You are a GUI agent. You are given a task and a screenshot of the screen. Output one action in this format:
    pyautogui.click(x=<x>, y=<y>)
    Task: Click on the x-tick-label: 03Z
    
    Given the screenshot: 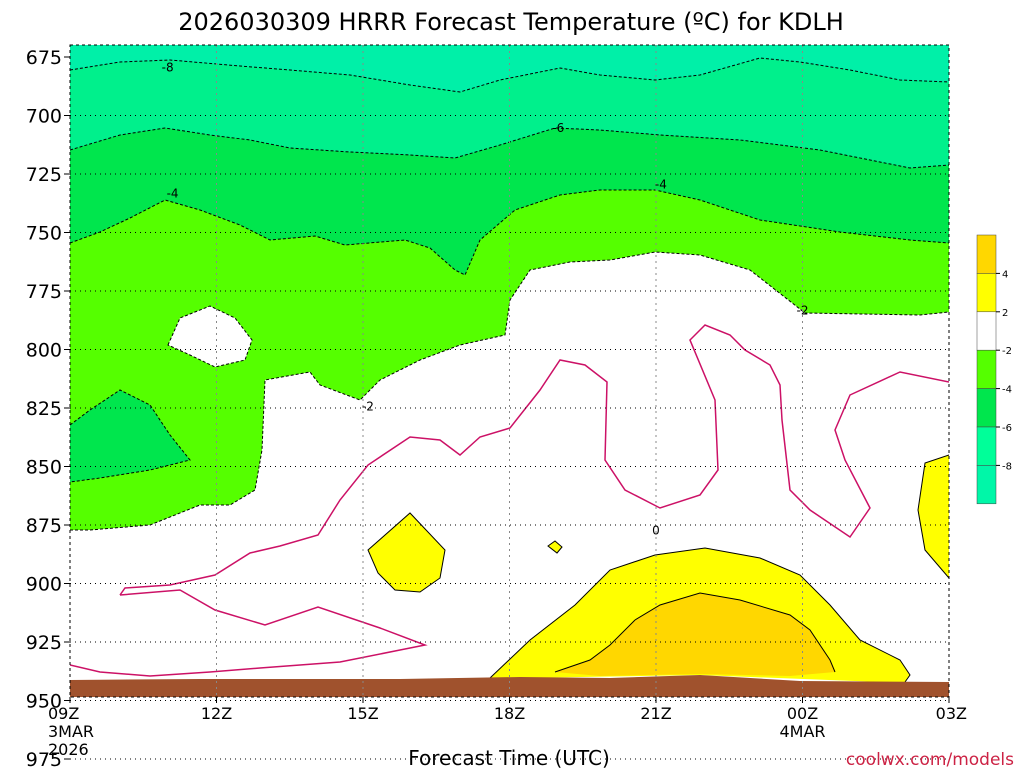 What is the action you would take?
    pyautogui.click(x=951, y=713)
    